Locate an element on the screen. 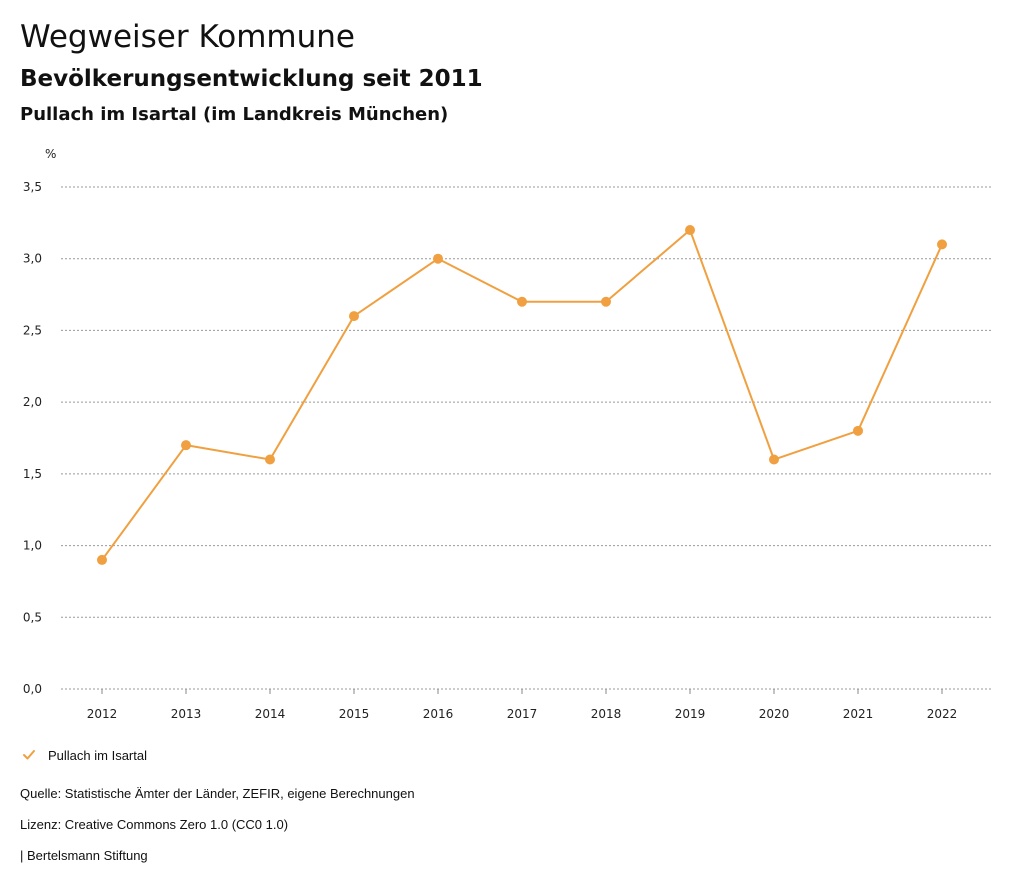 The image size is (1024, 888). legend-label: Pullach im Isartal is located at coordinates (97, 755).